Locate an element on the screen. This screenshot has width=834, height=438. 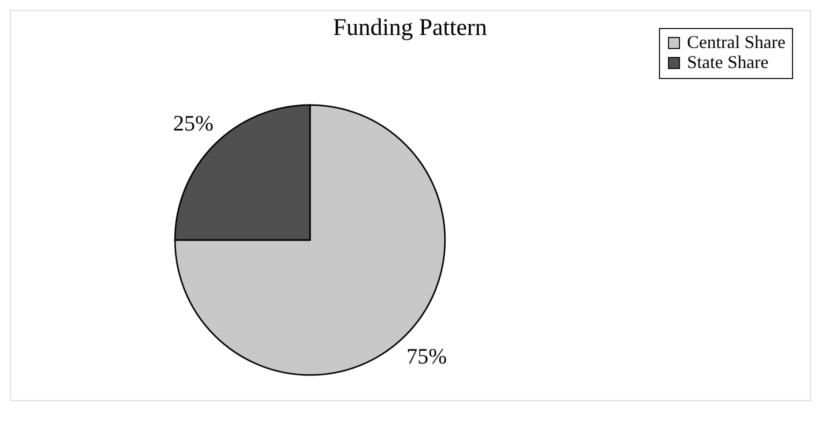
data-label: 25% is located at coordinates (193, 123).